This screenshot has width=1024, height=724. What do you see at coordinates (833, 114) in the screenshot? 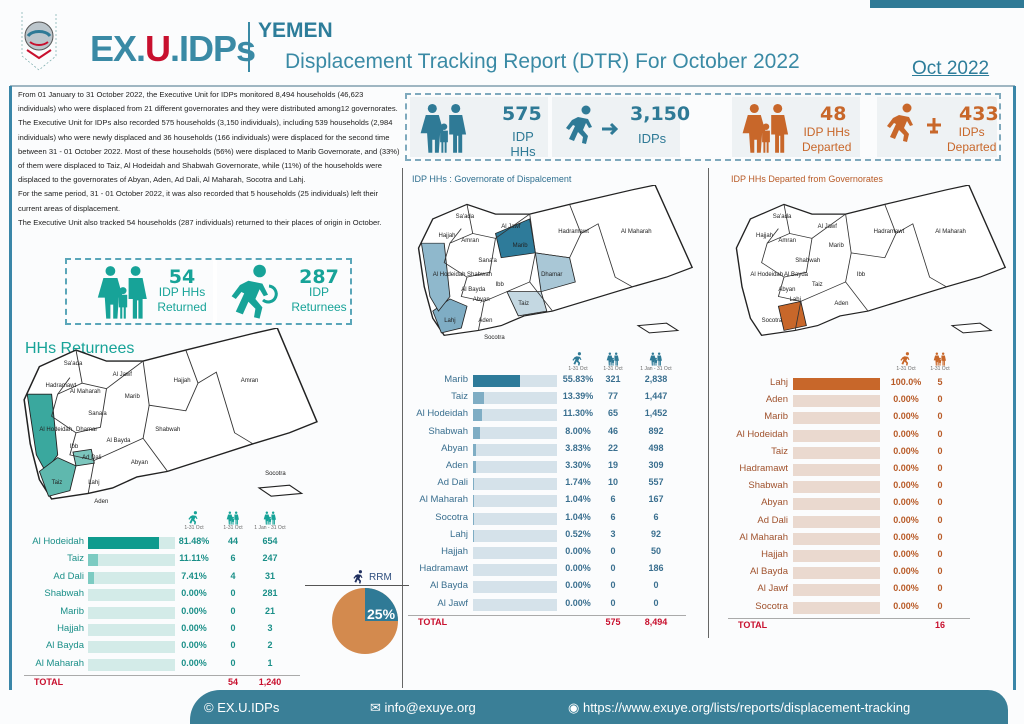
I see `departed-hh-value: 48` at bounding box center [833, 114].